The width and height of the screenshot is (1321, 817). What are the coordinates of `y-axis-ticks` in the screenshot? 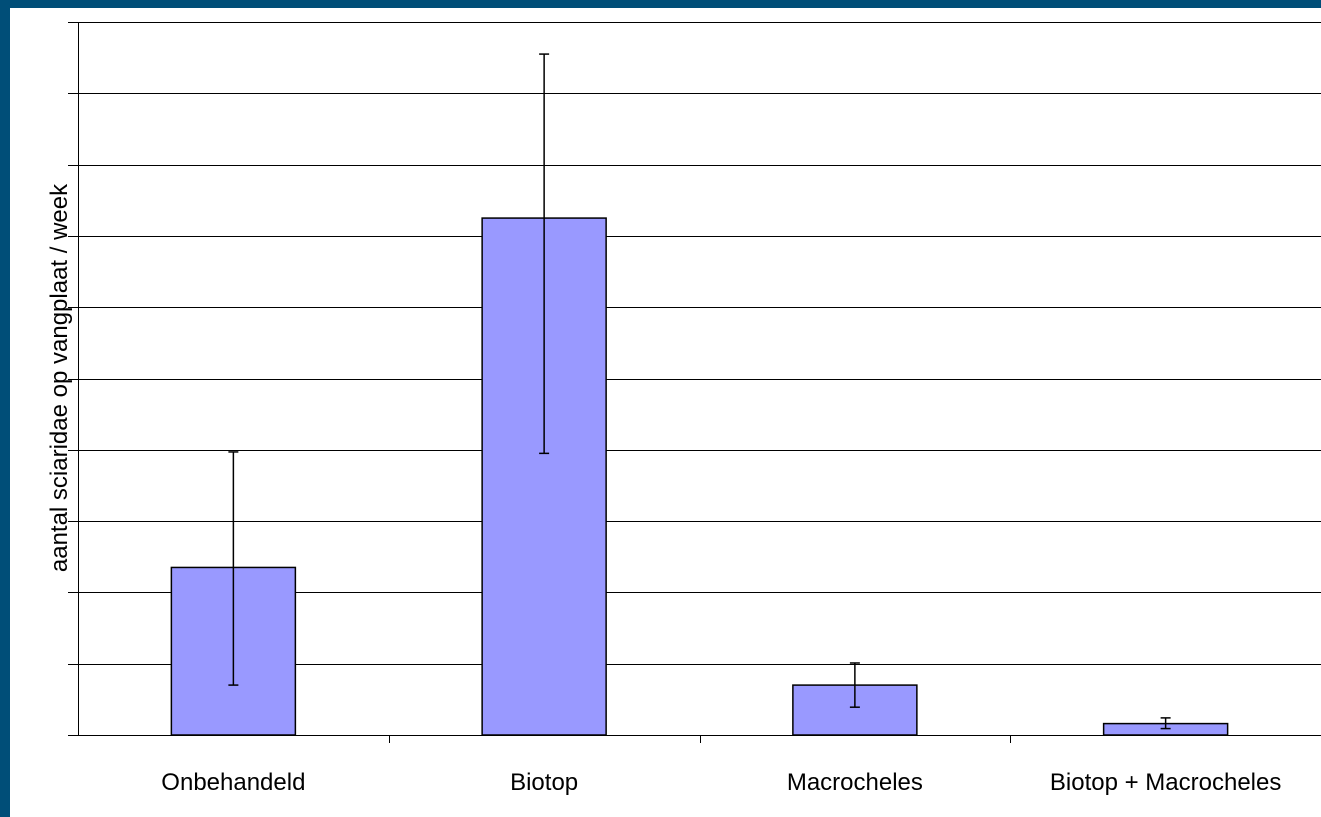 It's located at (73, 379).